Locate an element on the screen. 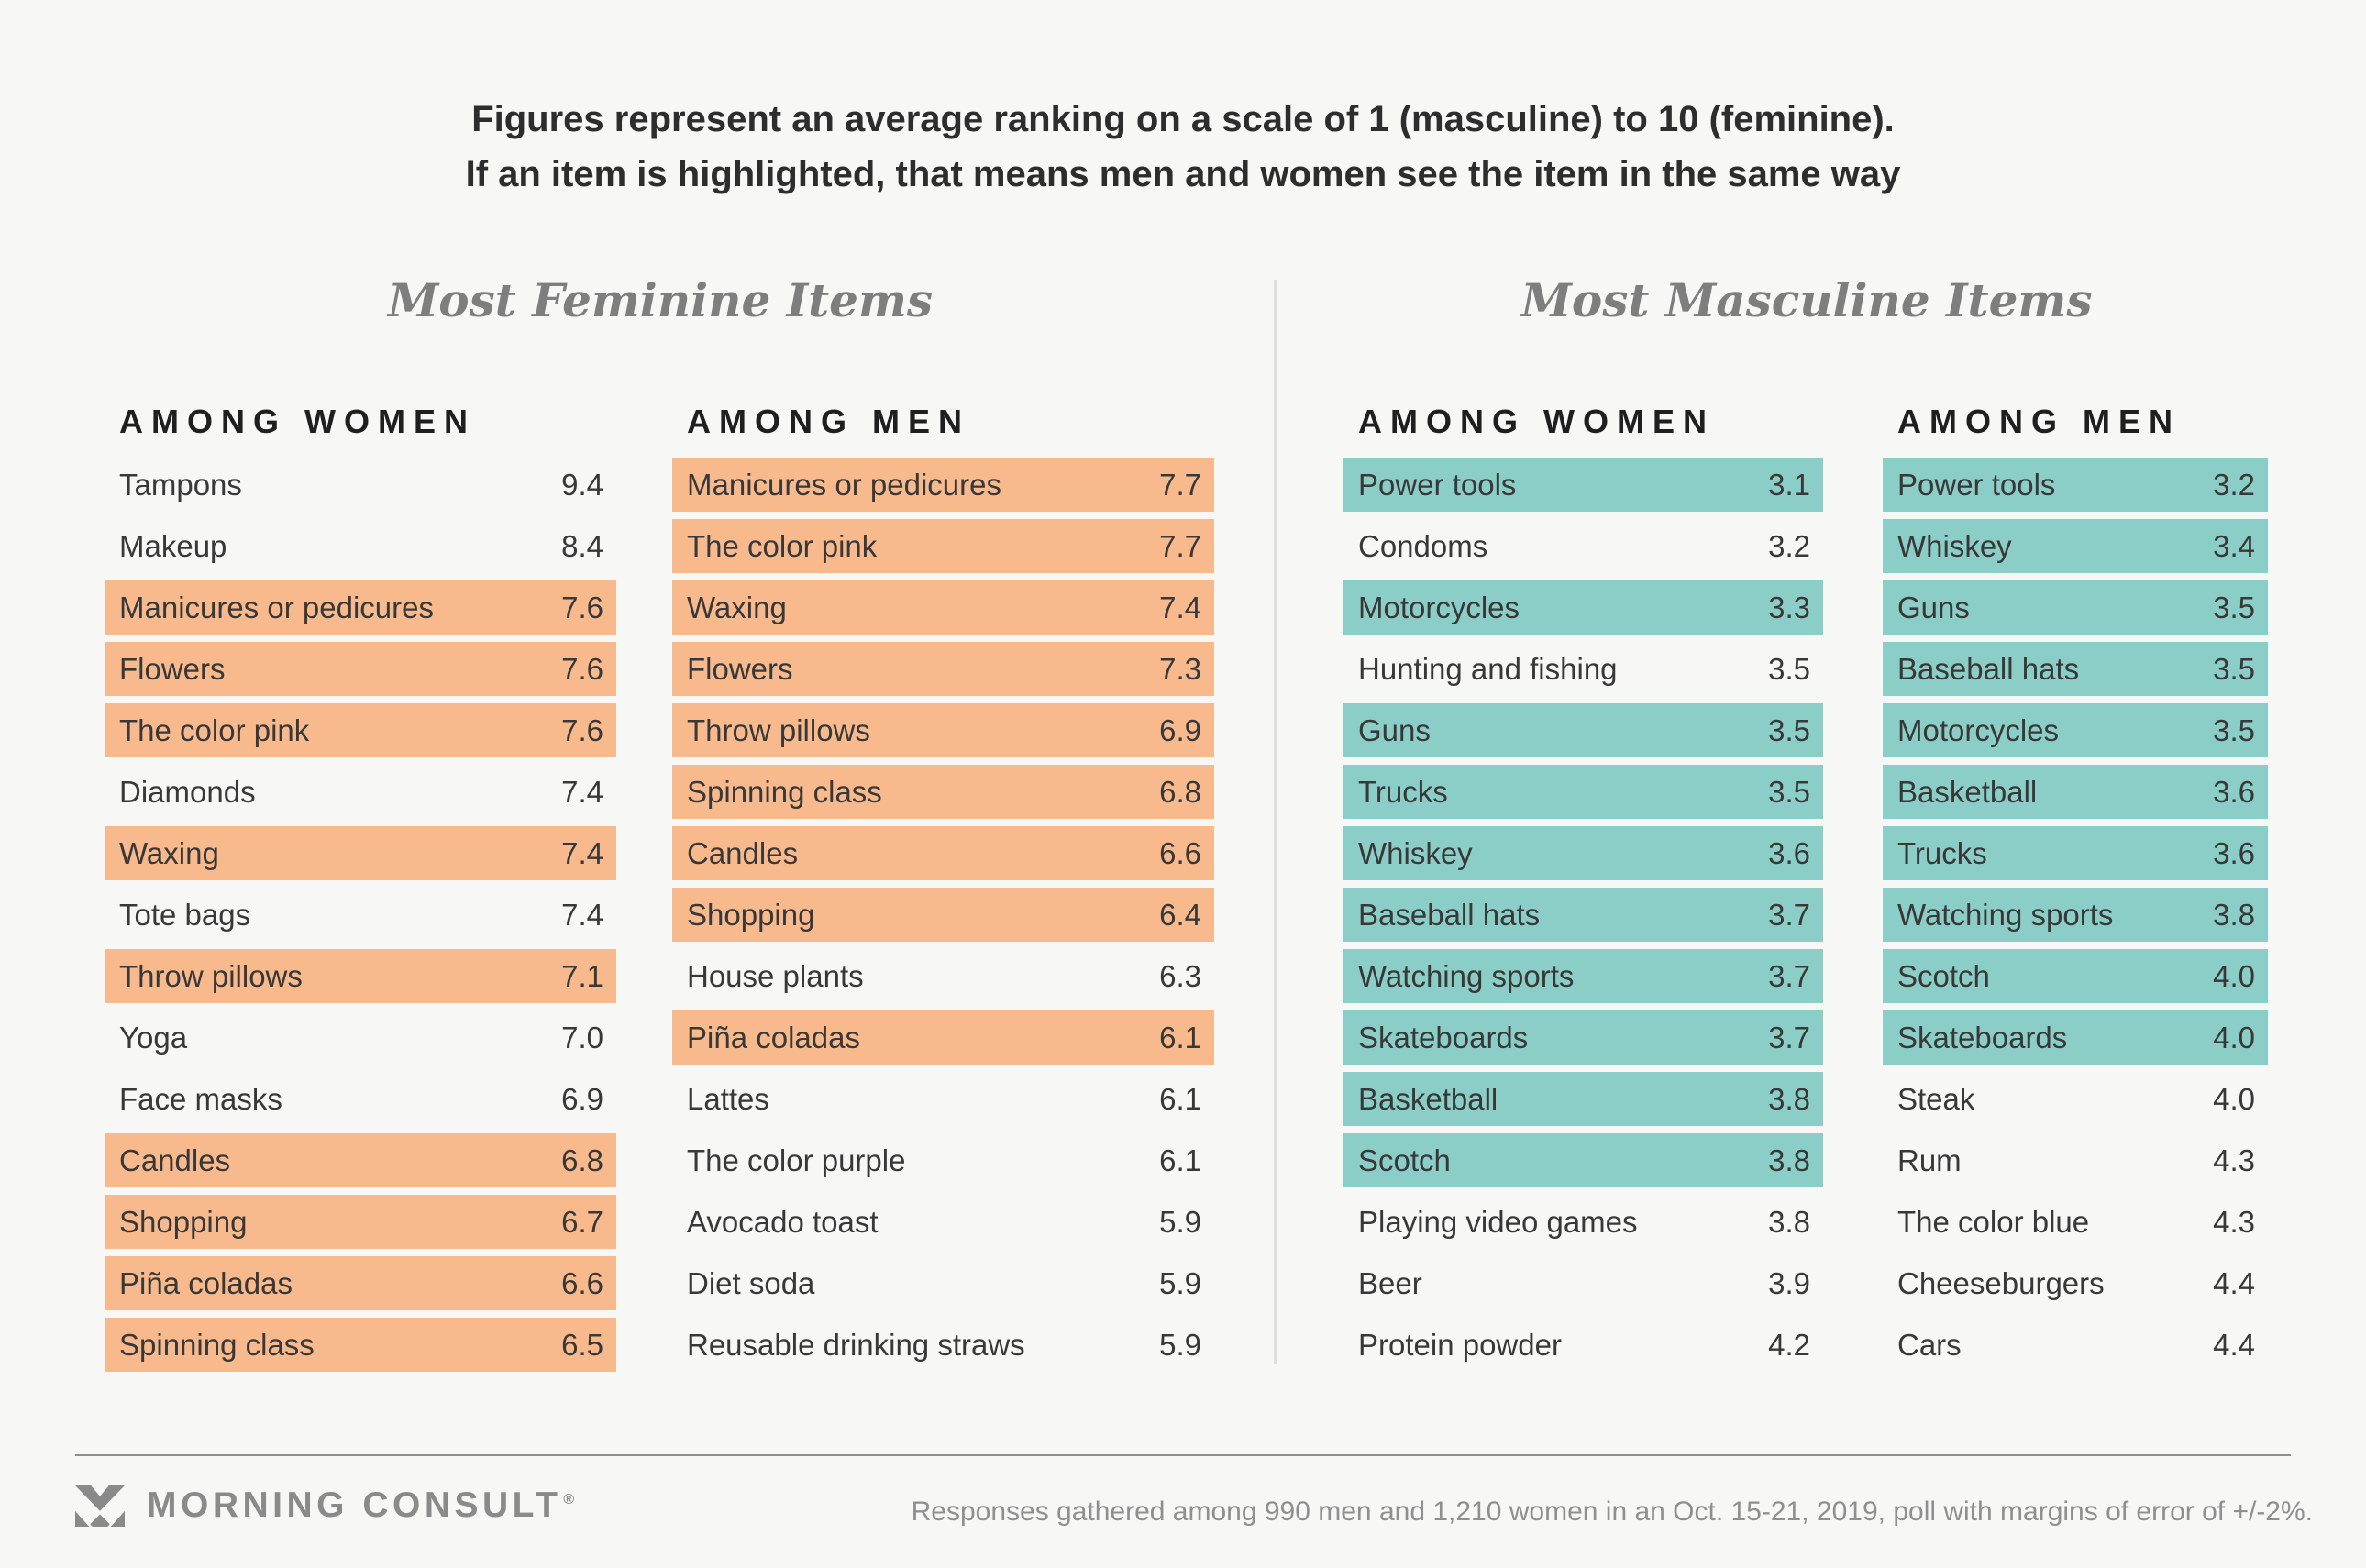 The width and height of the screenshot is (2366, 1568). item-value: 3.4 is located at coordinates (2234, 546).